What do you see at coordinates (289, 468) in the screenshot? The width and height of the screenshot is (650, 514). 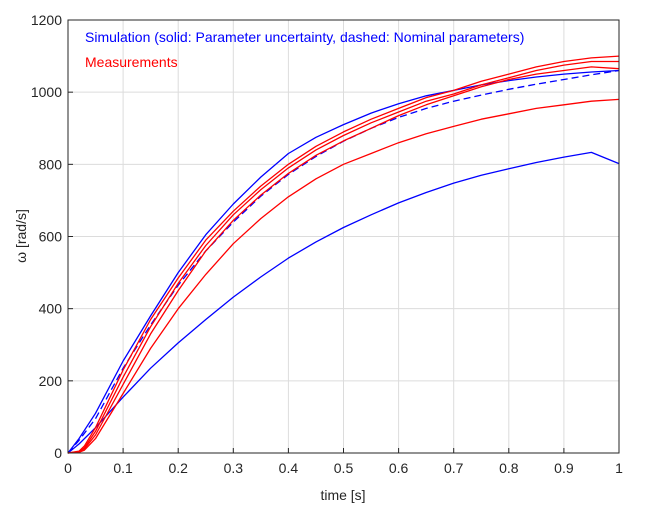 I see `x-tick-label: 0.4` at bounding box center [289, 468].